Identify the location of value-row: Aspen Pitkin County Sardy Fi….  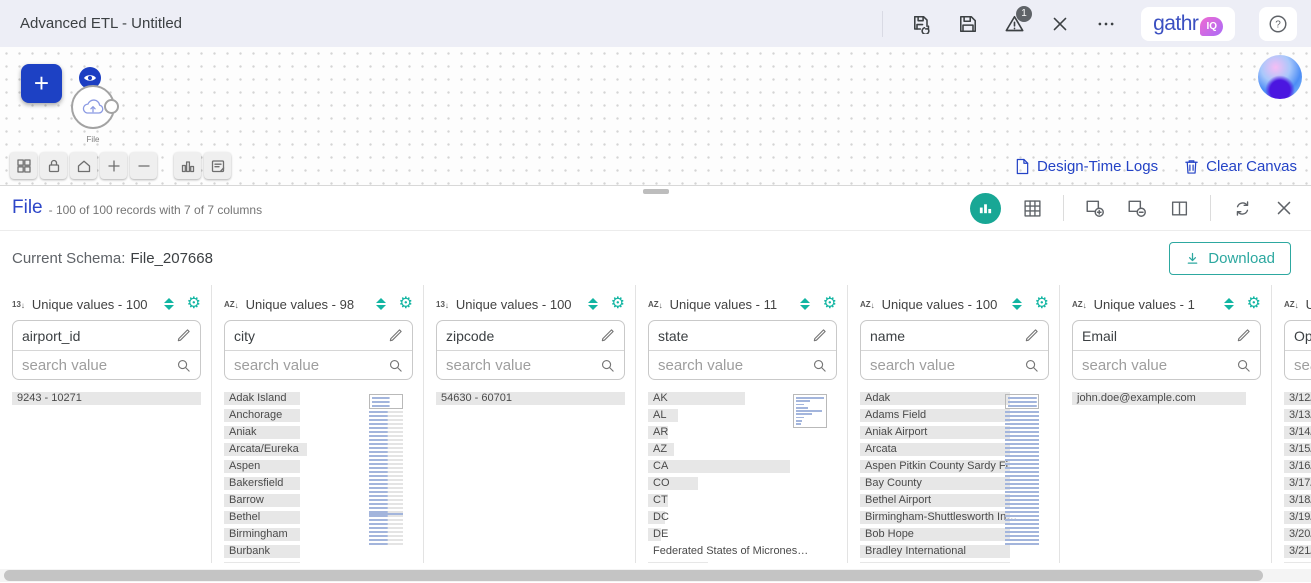
(954, 466).